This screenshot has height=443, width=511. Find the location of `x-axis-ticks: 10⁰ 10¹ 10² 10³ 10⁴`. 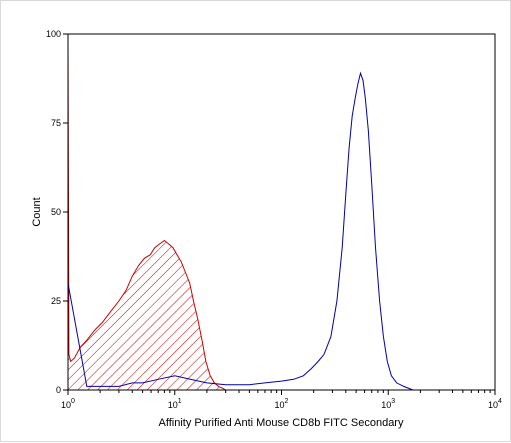

x-axis-ticks: 10⁰ 10¹ 10² 10³ 10⁴ is located at coordinates (281, 400).